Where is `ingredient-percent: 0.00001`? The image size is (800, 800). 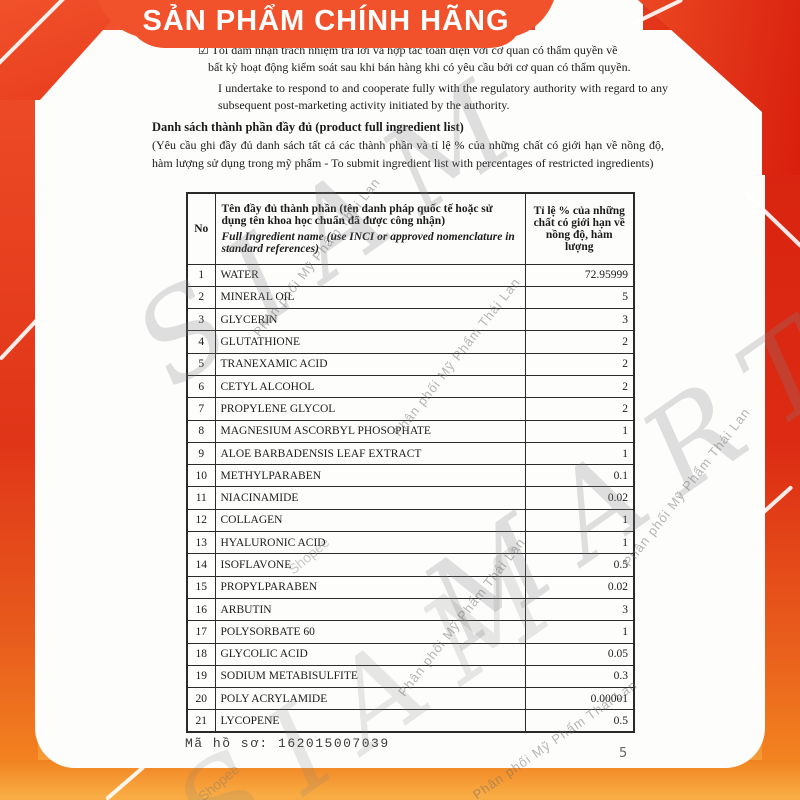
ingredient-percent: 0.00001 is located at coordinates (579, 699).